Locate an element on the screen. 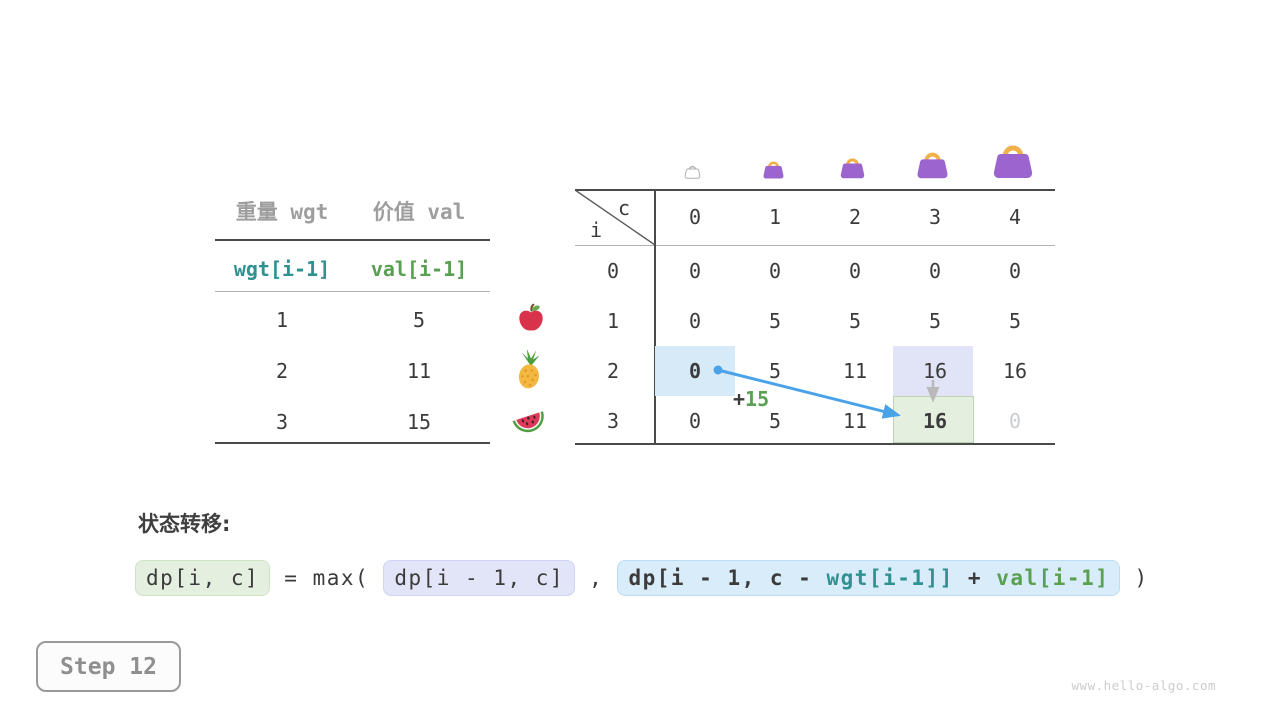 This screenshot has width=1280, height=720. dp-cell-3-0: 0 is located at coordinates (695, 421).